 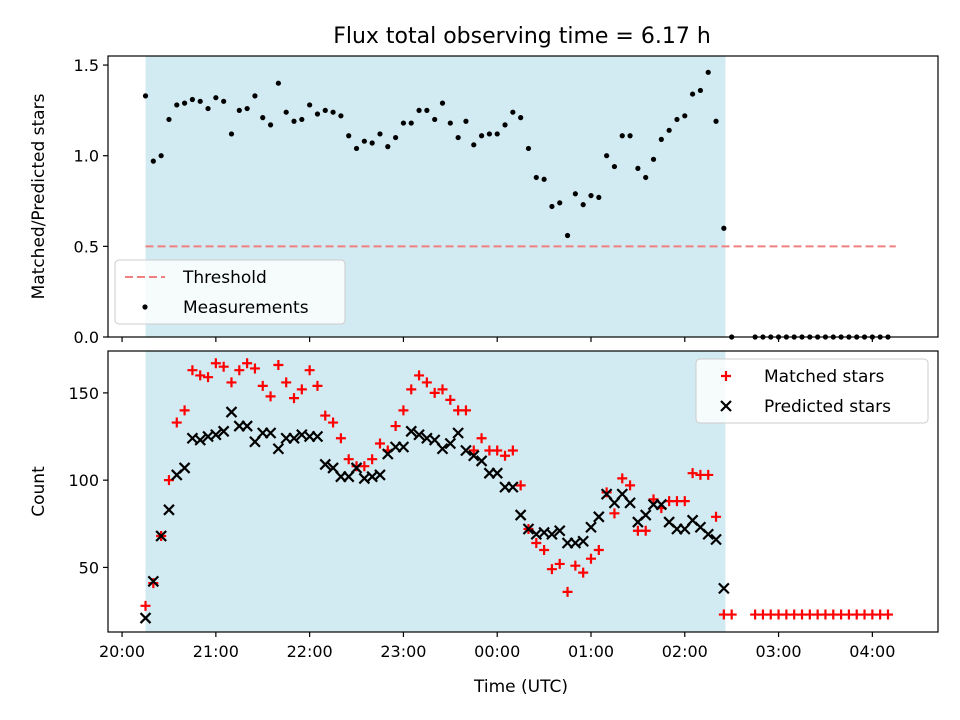 I want to click on y-tick-label: 1.5, so click(x=86, y=65).